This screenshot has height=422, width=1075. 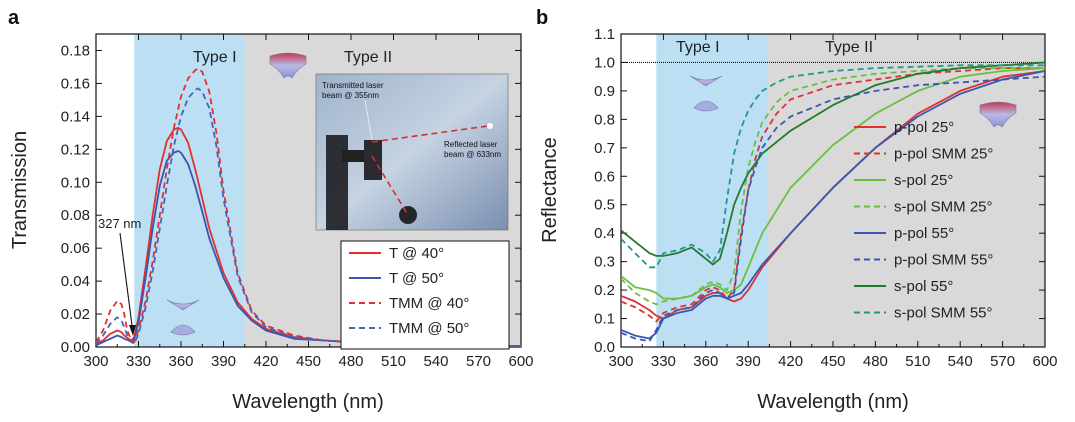 What do you see at coordinates (924, 127) in the screenshot?
I see `b-legend-label: p-pol 25°` at bounding box center [924, 127].